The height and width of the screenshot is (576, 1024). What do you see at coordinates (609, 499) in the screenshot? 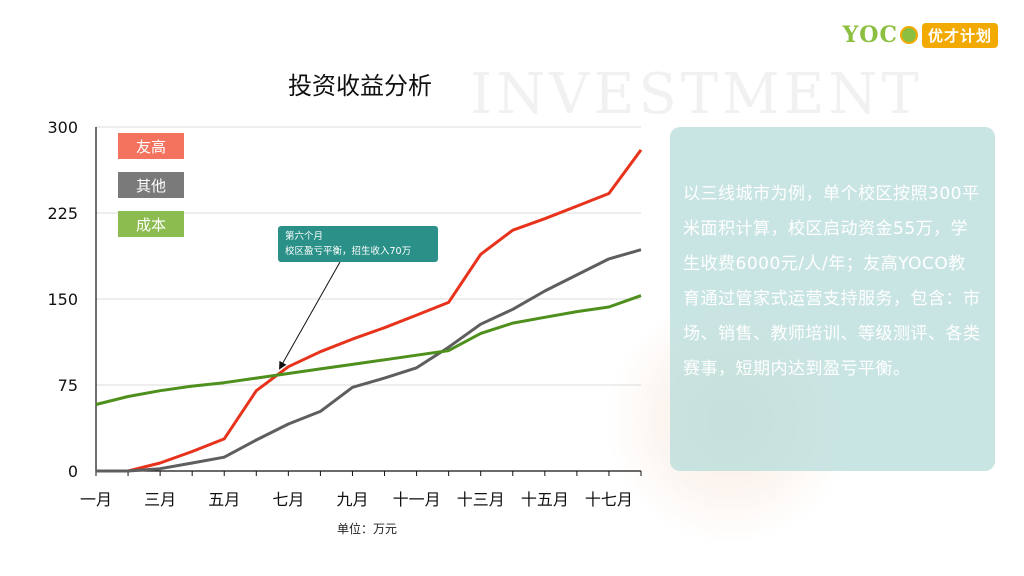
I see `x-tick-label: 十七月` at bounding box center [609, 499].